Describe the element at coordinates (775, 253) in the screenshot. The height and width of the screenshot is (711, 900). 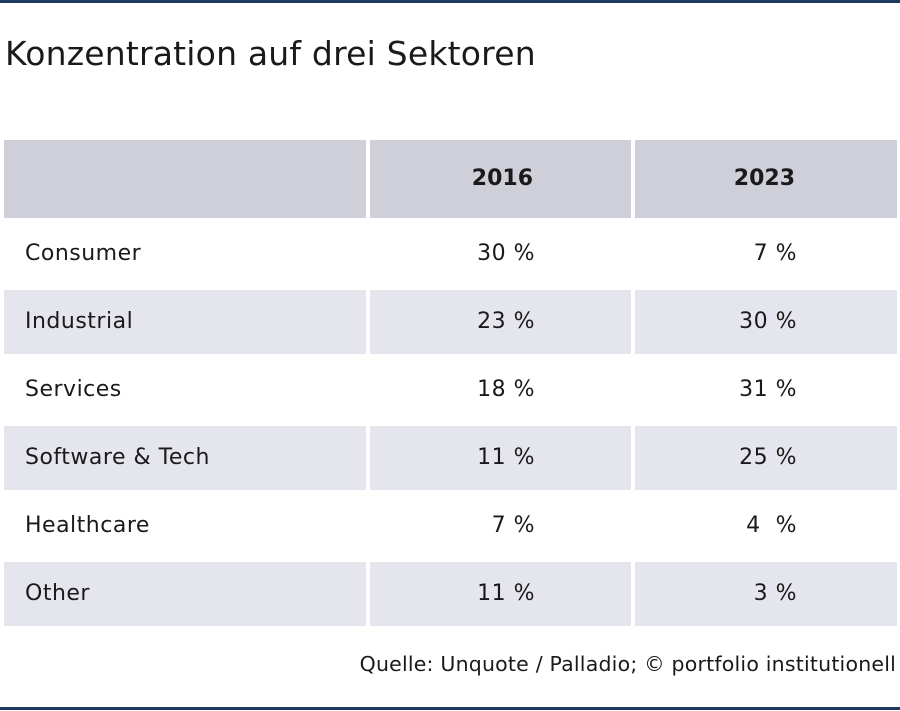
I see `value-2023: 7 %` at that location.